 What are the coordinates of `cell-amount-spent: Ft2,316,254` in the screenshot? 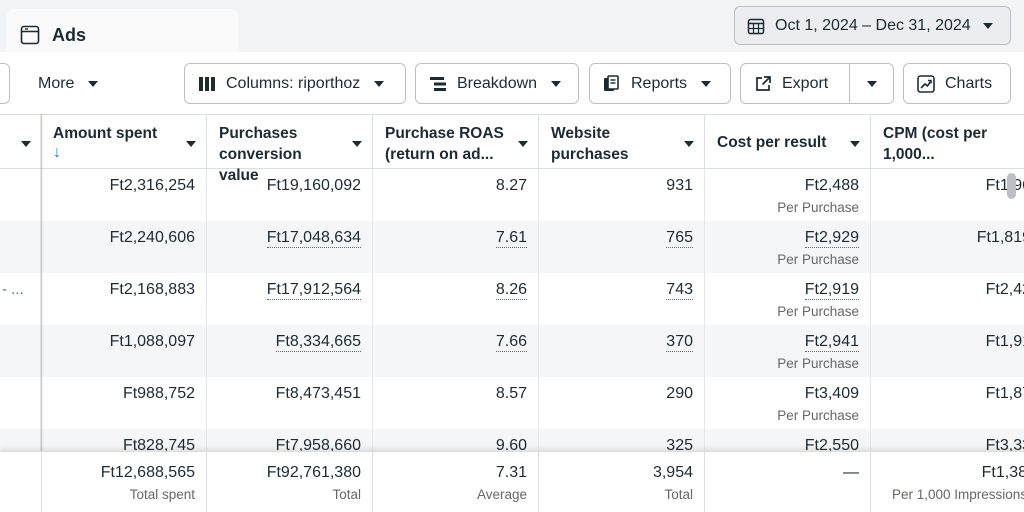 It's located at (124, 195).